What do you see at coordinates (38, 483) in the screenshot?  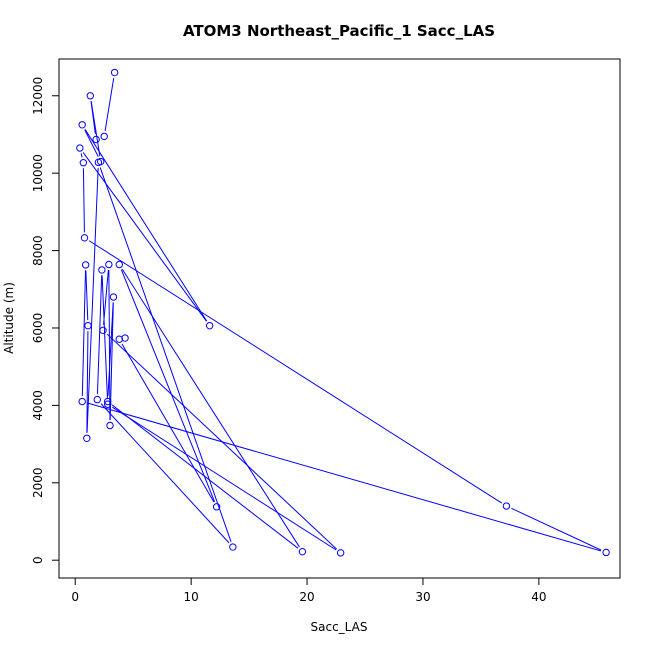 I see `y-tick-label: 2000` at bounding box center [38, 483].